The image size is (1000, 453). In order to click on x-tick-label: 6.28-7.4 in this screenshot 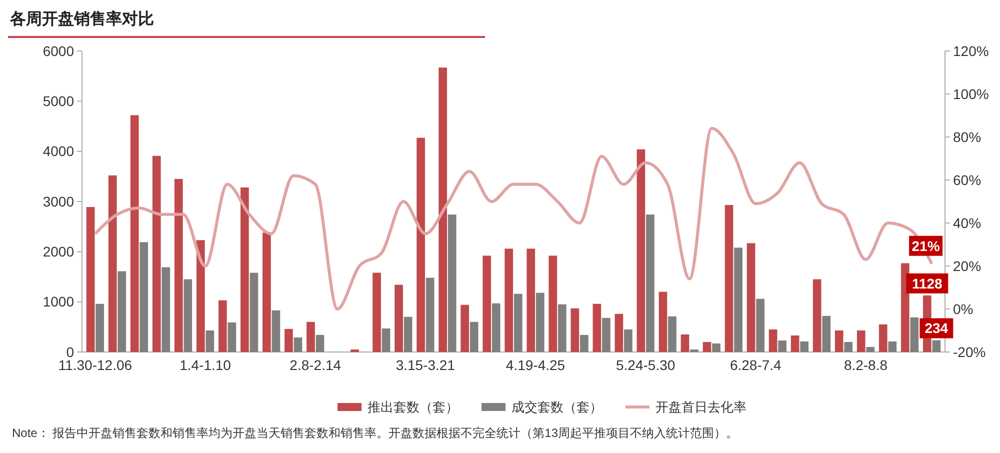, I will do `click(756, 365)`.